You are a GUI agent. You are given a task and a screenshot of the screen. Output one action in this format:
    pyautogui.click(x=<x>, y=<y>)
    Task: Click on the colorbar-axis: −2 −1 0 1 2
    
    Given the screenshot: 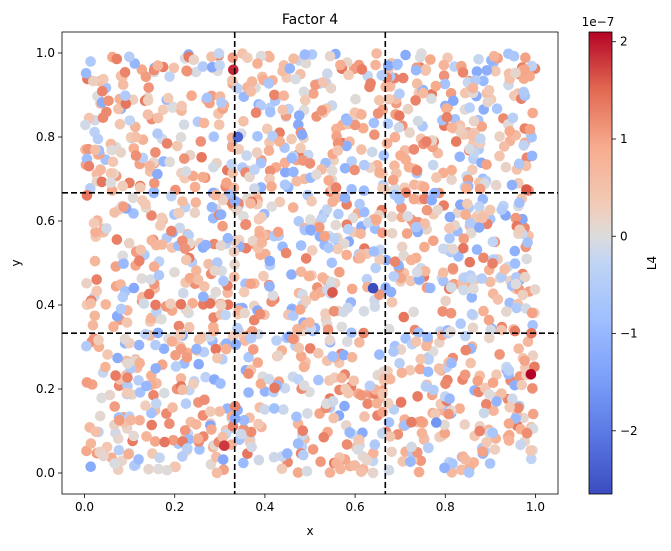 What is the action you would take?
    pyautogui.click(x=625, y=236)
    